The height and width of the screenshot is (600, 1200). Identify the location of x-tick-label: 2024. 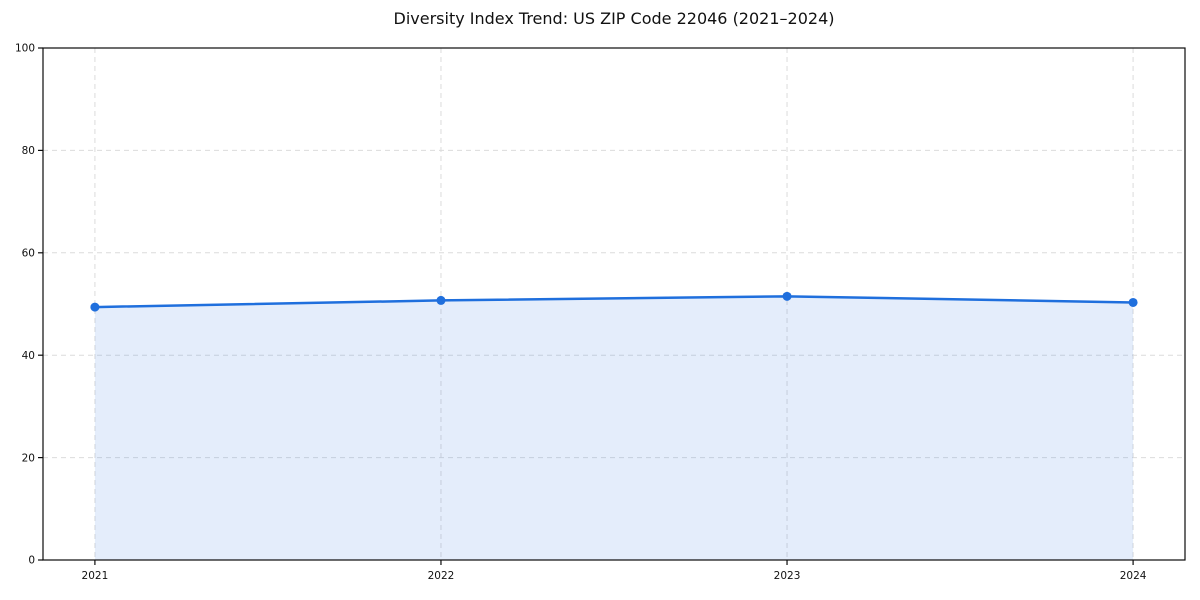
(1133, 576).